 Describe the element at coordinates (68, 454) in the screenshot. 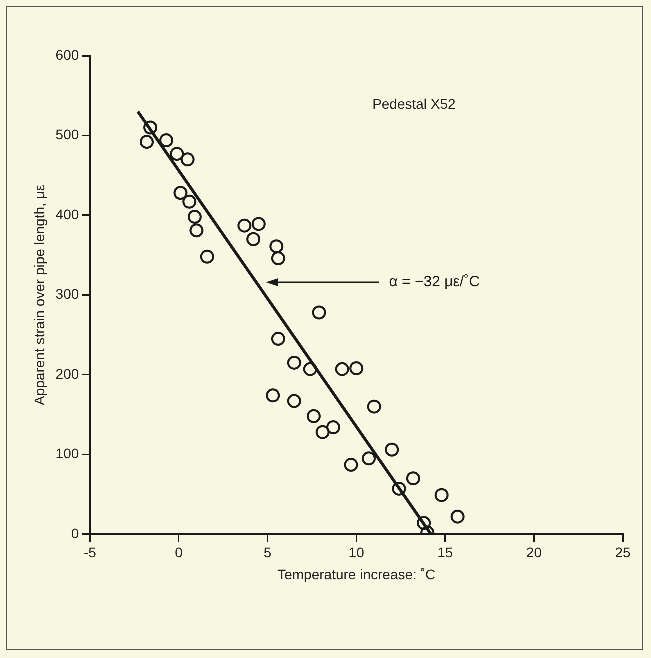

I see `y-tick-label: 100` at that location.